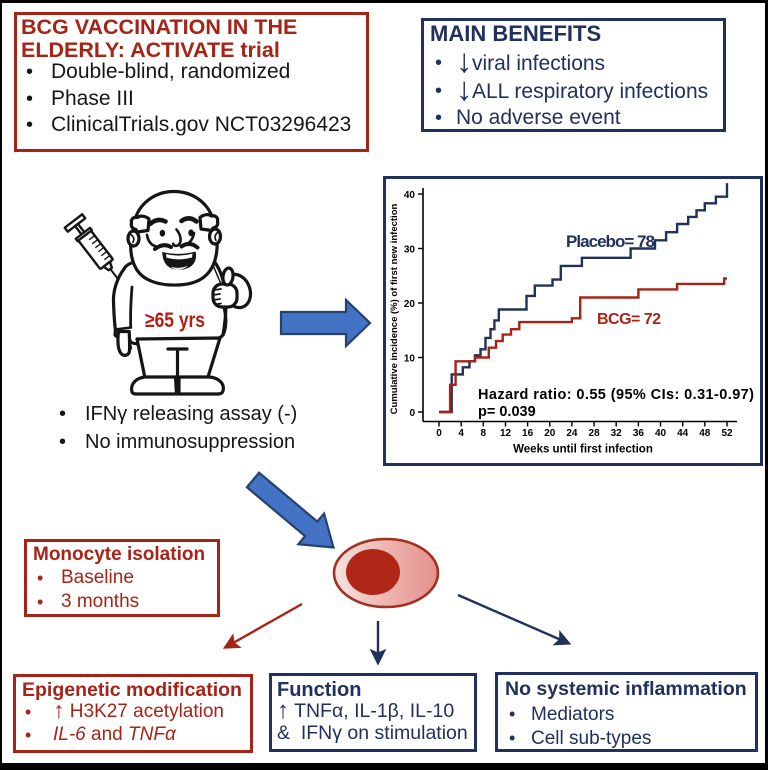 This screenshot has width=768, height=770. What do you see at coordinates (506, 433) in the screenshot?
I see `svg-text: 12` at bounding box center [506, 433].